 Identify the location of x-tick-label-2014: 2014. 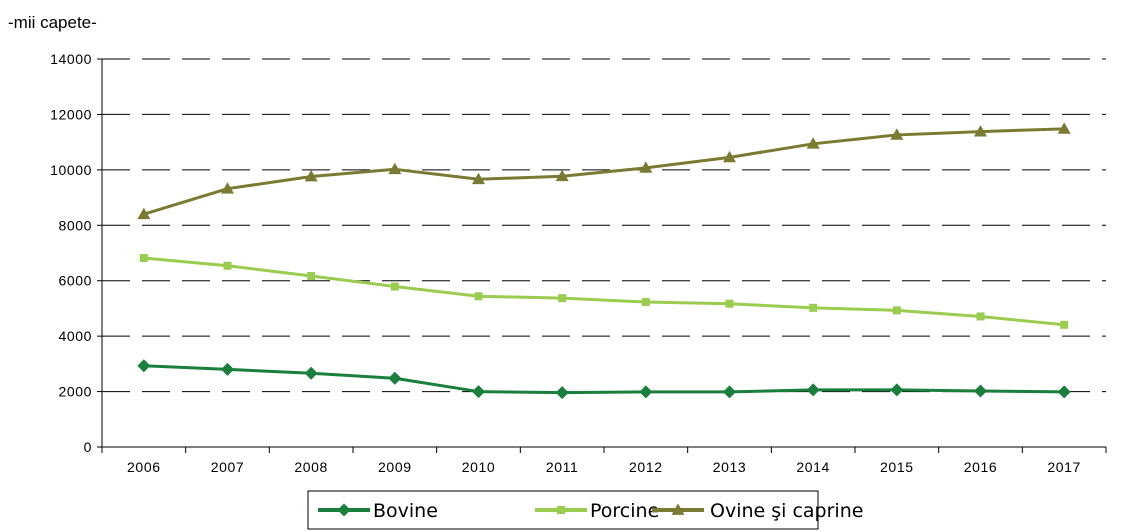
(813, 467).